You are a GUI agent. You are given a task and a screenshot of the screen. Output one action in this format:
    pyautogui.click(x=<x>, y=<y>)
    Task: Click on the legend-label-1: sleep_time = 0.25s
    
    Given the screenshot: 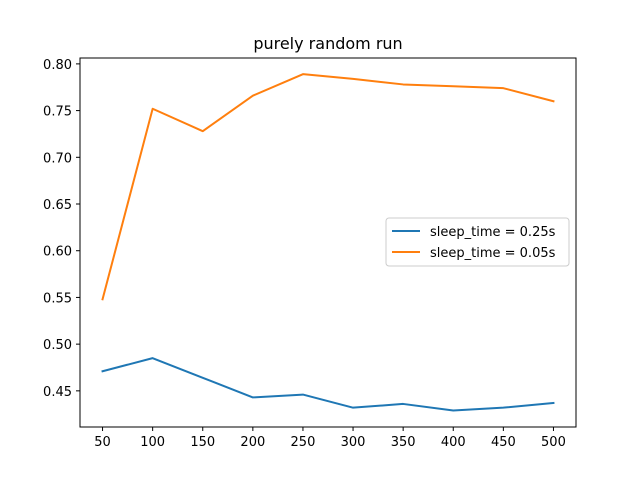 What is the action you would take?
    pyautogui.click(x=493, y=232)
    